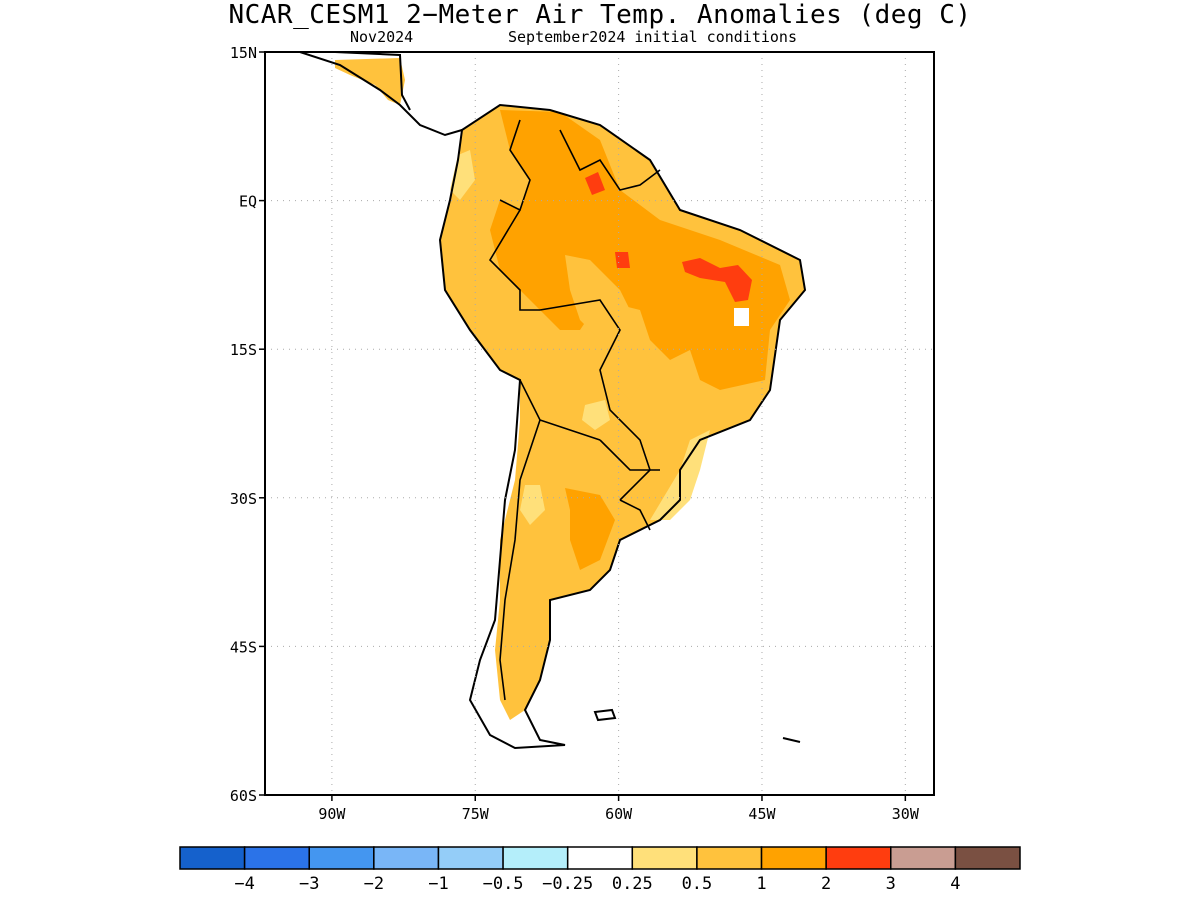 The image size is (1200, 900). Describe the element at coordinates (640, 250) in the screenshot. I see `amazon-strong-anomaly` at that location.